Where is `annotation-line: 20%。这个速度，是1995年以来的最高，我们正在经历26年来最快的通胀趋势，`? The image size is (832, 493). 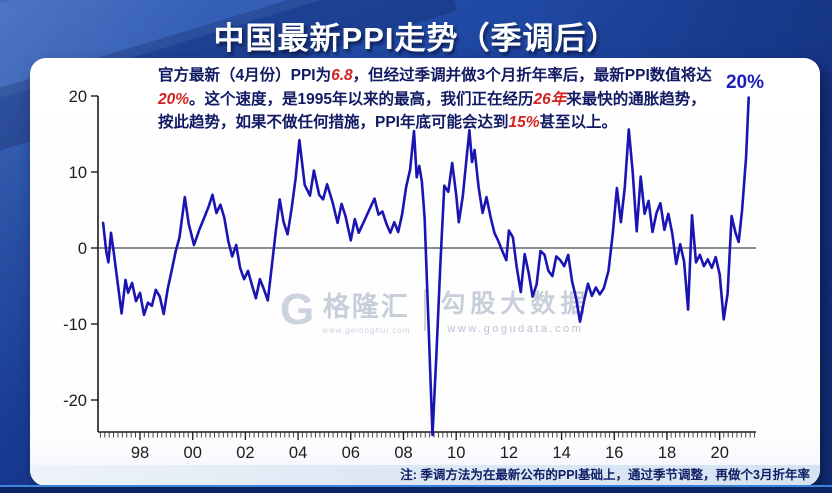 annotation-line: 20%。这个速度，是1995年以来的最高，我们正在经历26年来最快的通胀趋势， is located at coordinates (432, 99).